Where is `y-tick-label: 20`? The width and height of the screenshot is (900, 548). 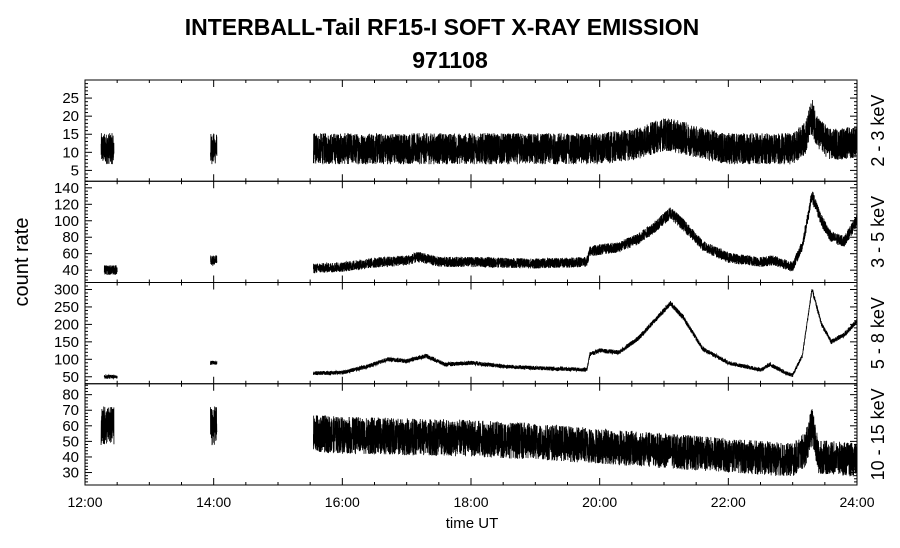
y-tick-label: 20 is located at coordinates (70, 116).